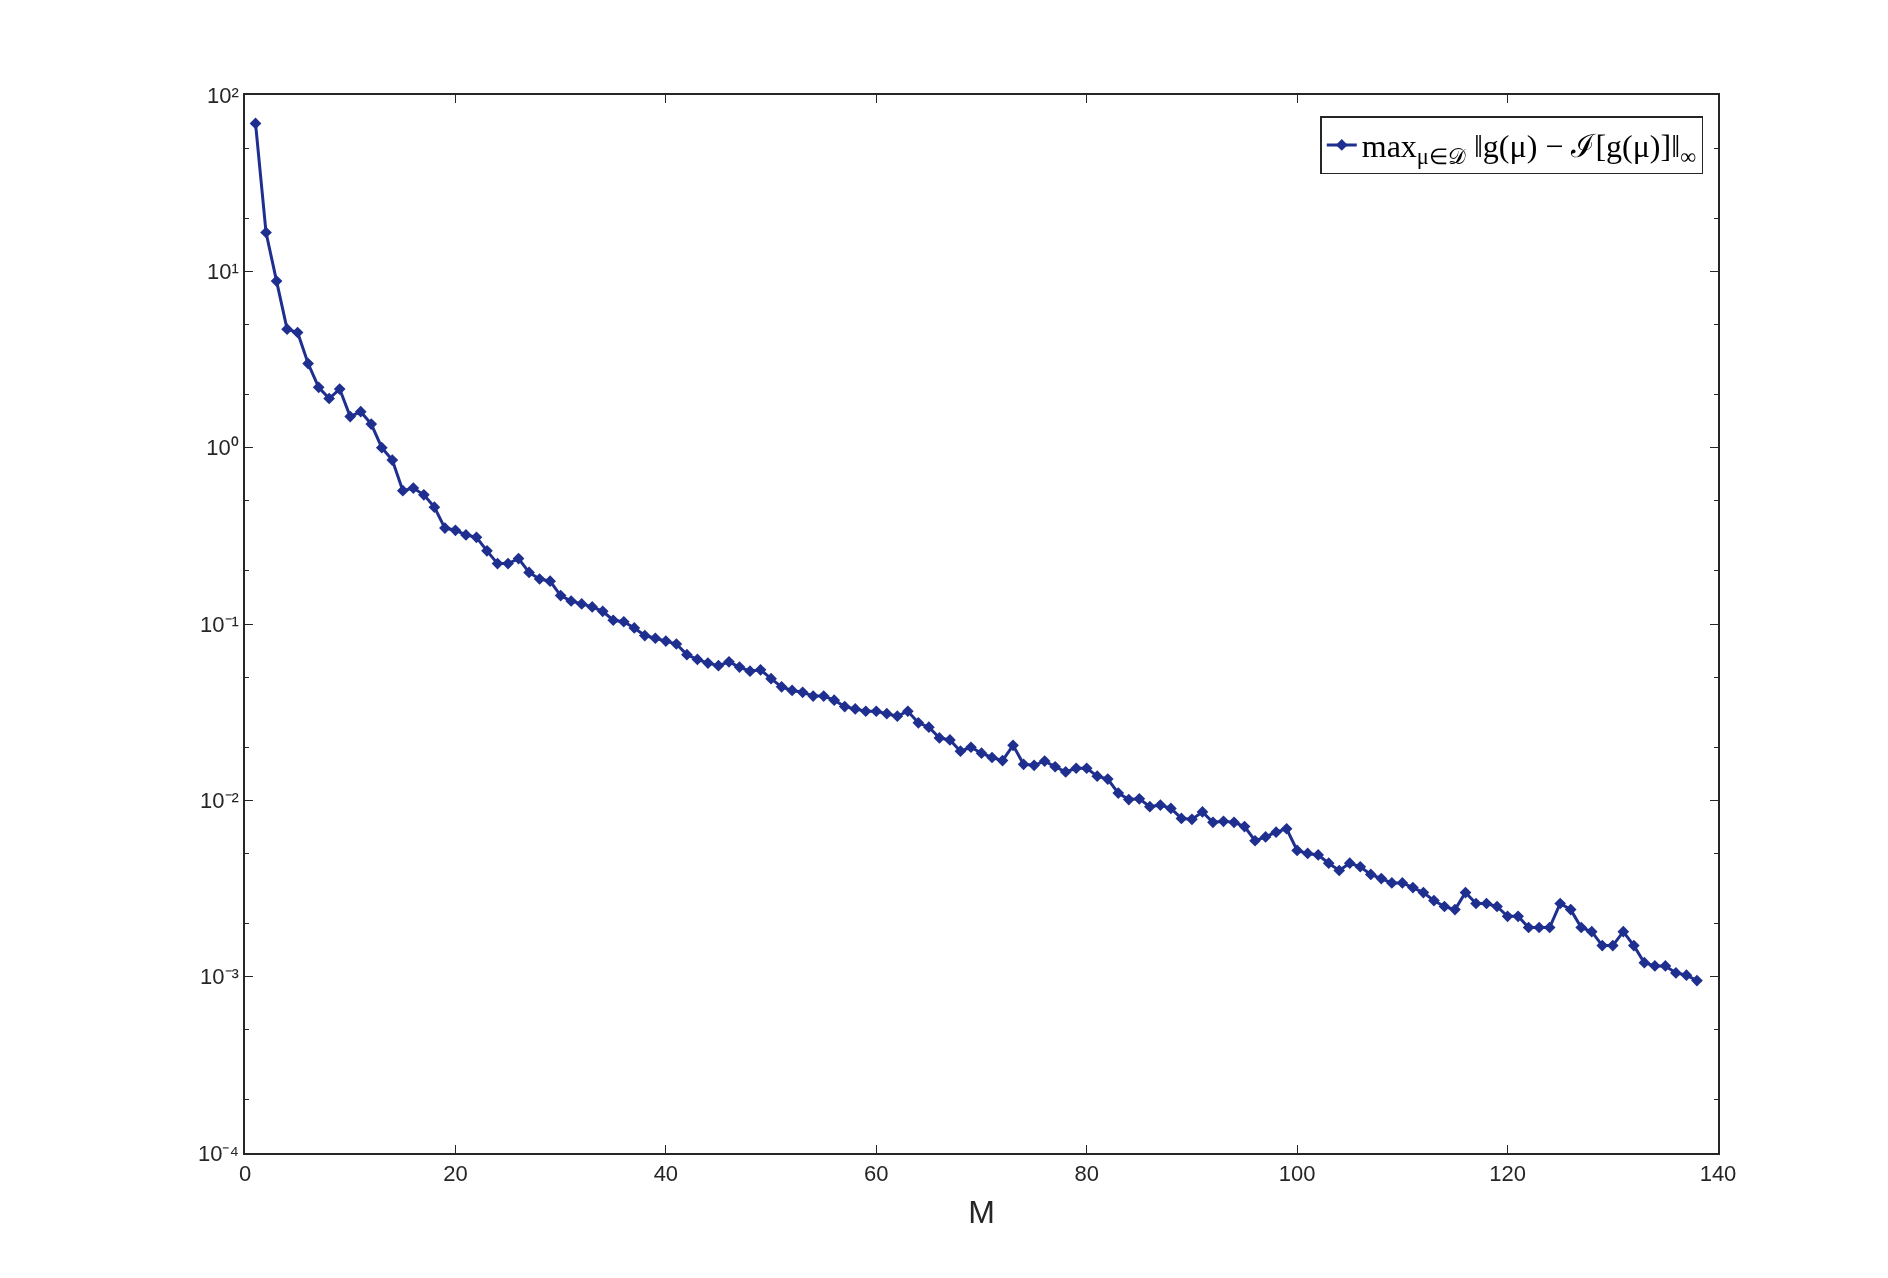  What do you see at coordinates (981, 1211) in the screenshot?
I see `x-axis-title: M` at bounding box center [981, 1211].